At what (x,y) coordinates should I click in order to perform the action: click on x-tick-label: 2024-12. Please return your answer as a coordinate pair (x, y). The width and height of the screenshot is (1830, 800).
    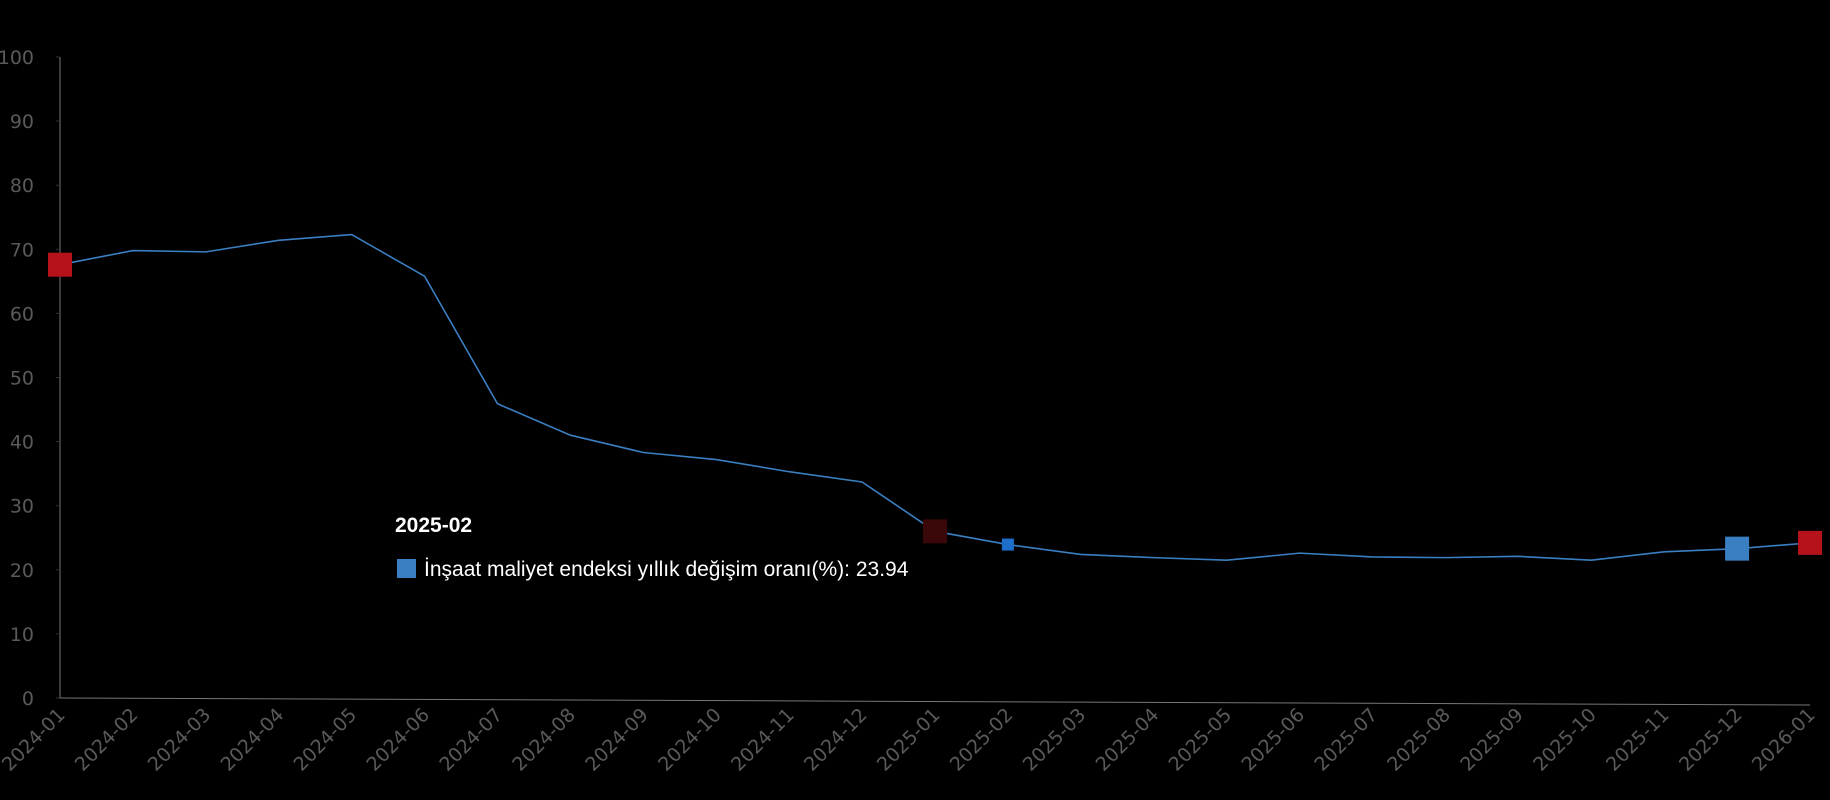
    Looking at the image, I should click on (836, 740).